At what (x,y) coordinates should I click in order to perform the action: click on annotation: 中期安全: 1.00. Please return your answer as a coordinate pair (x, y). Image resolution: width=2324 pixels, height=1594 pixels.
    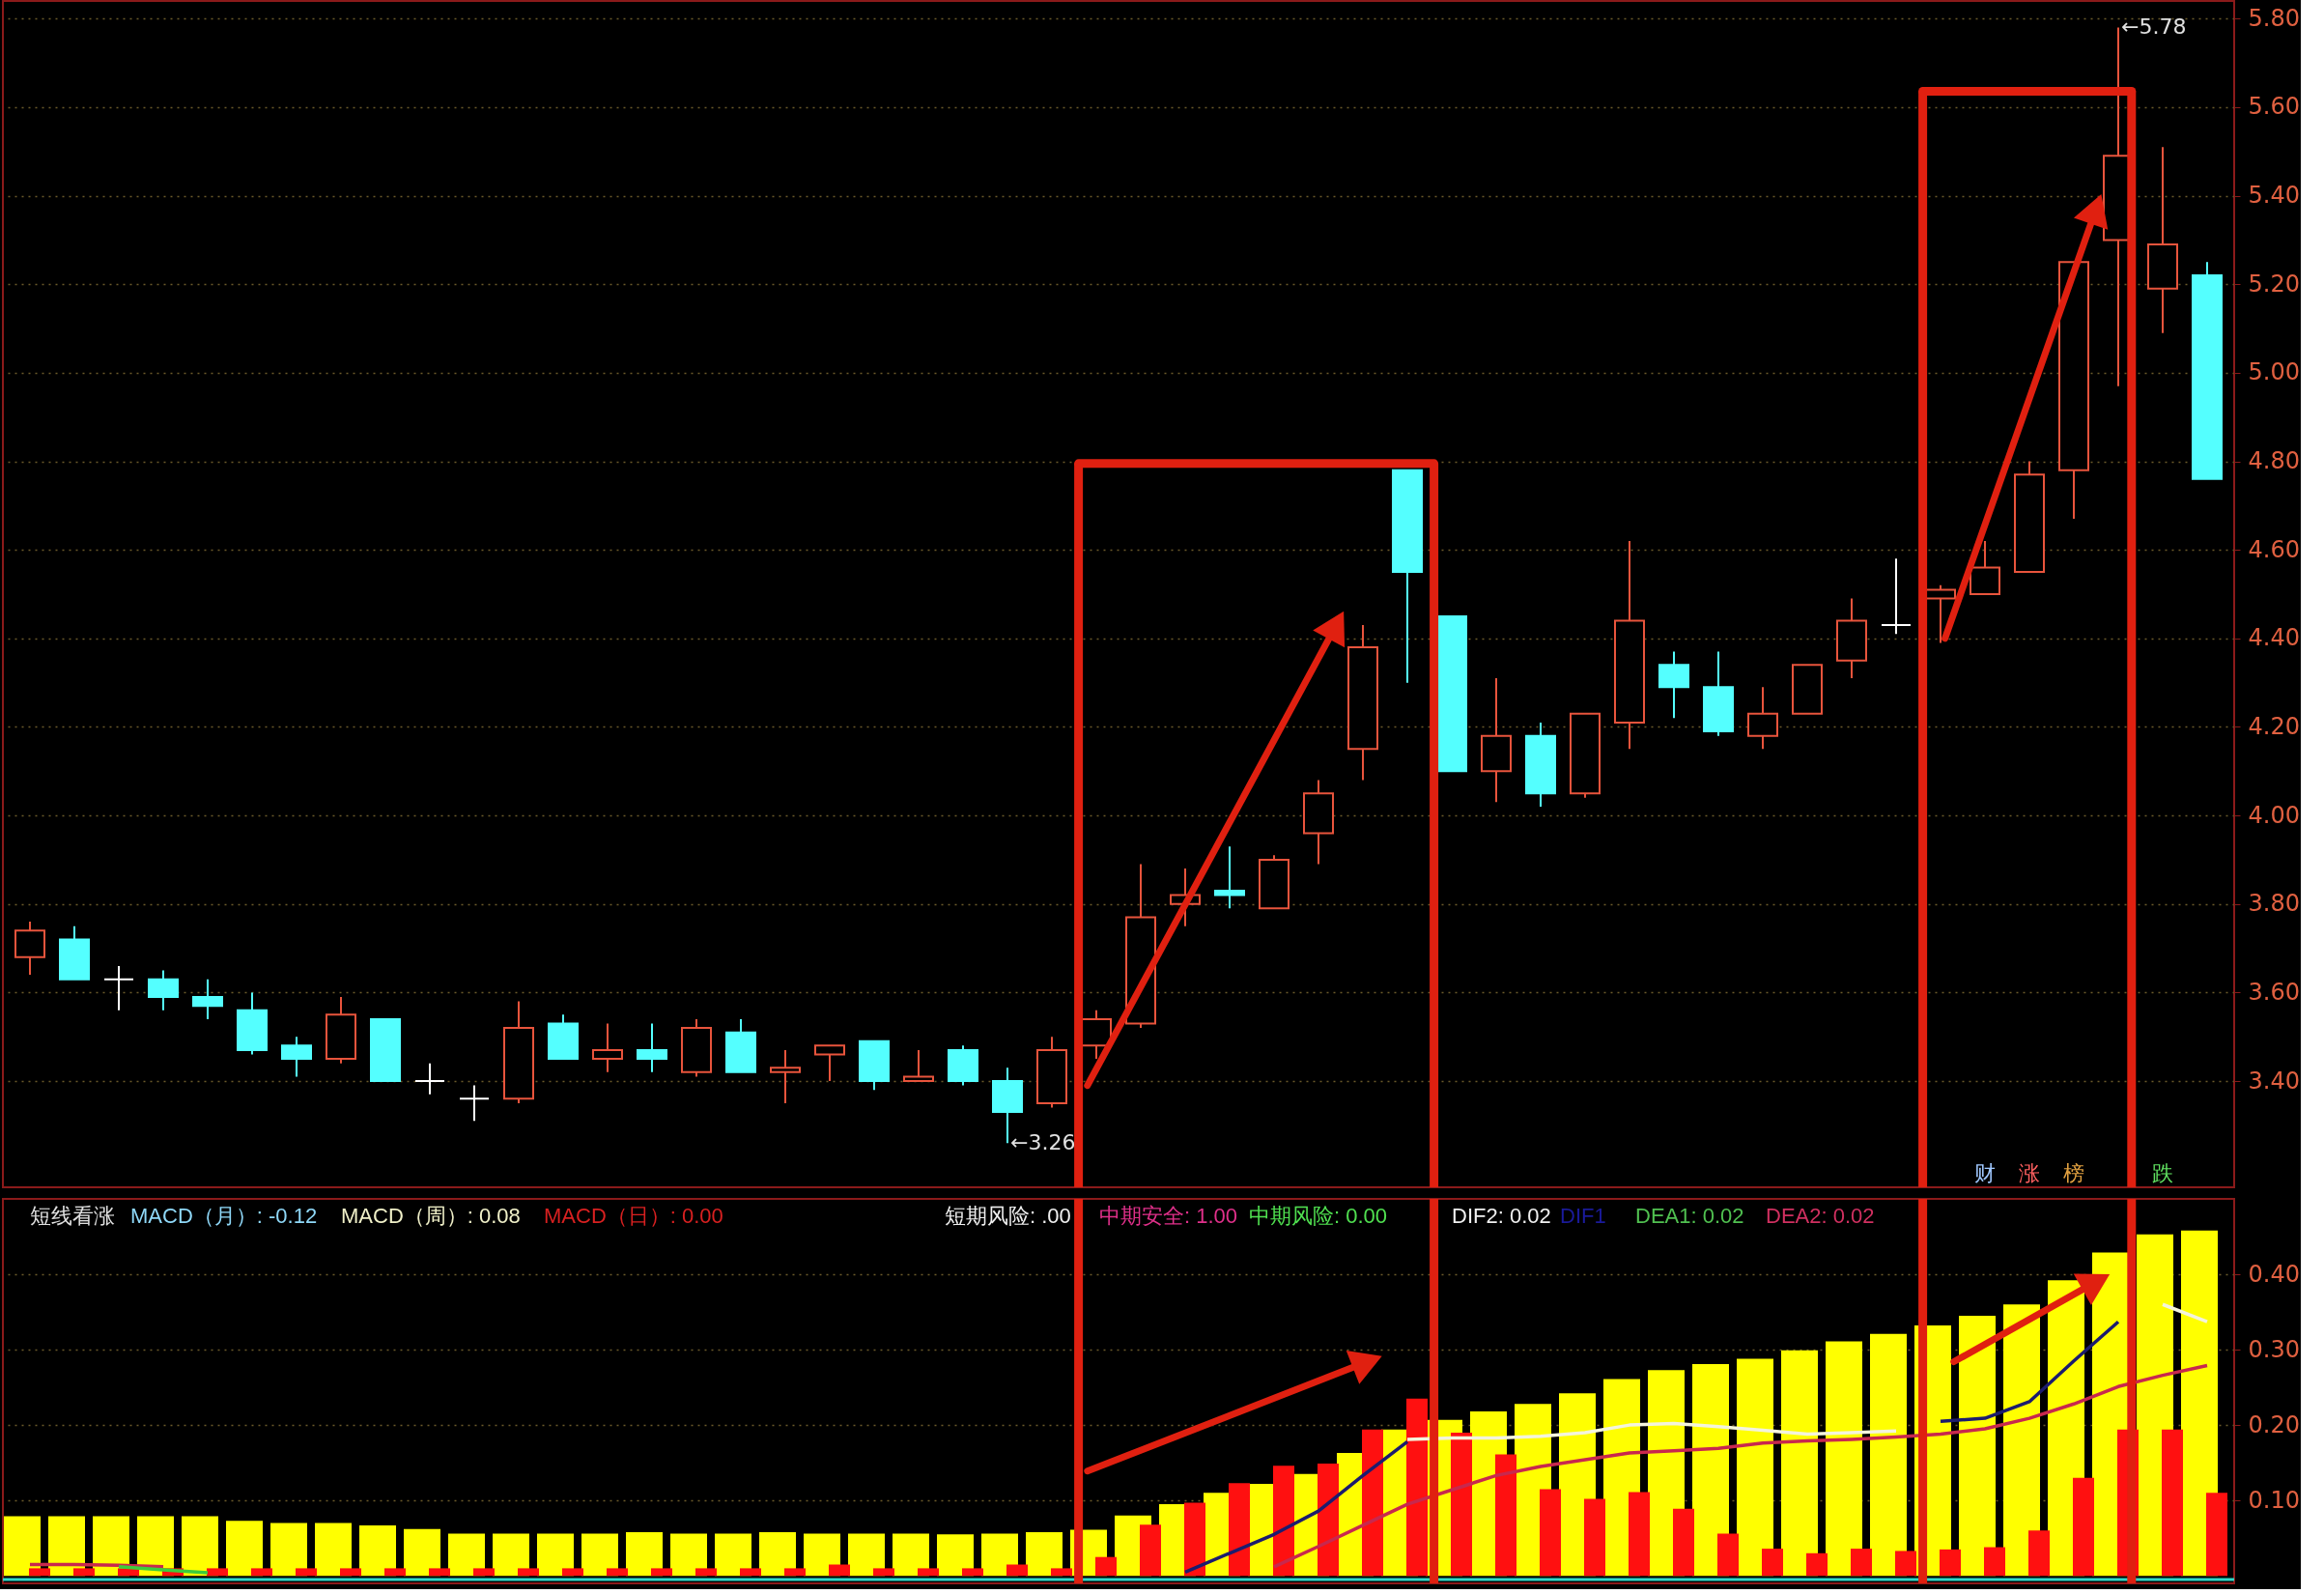
    Looking at the image, I should click on (1168, 1216).